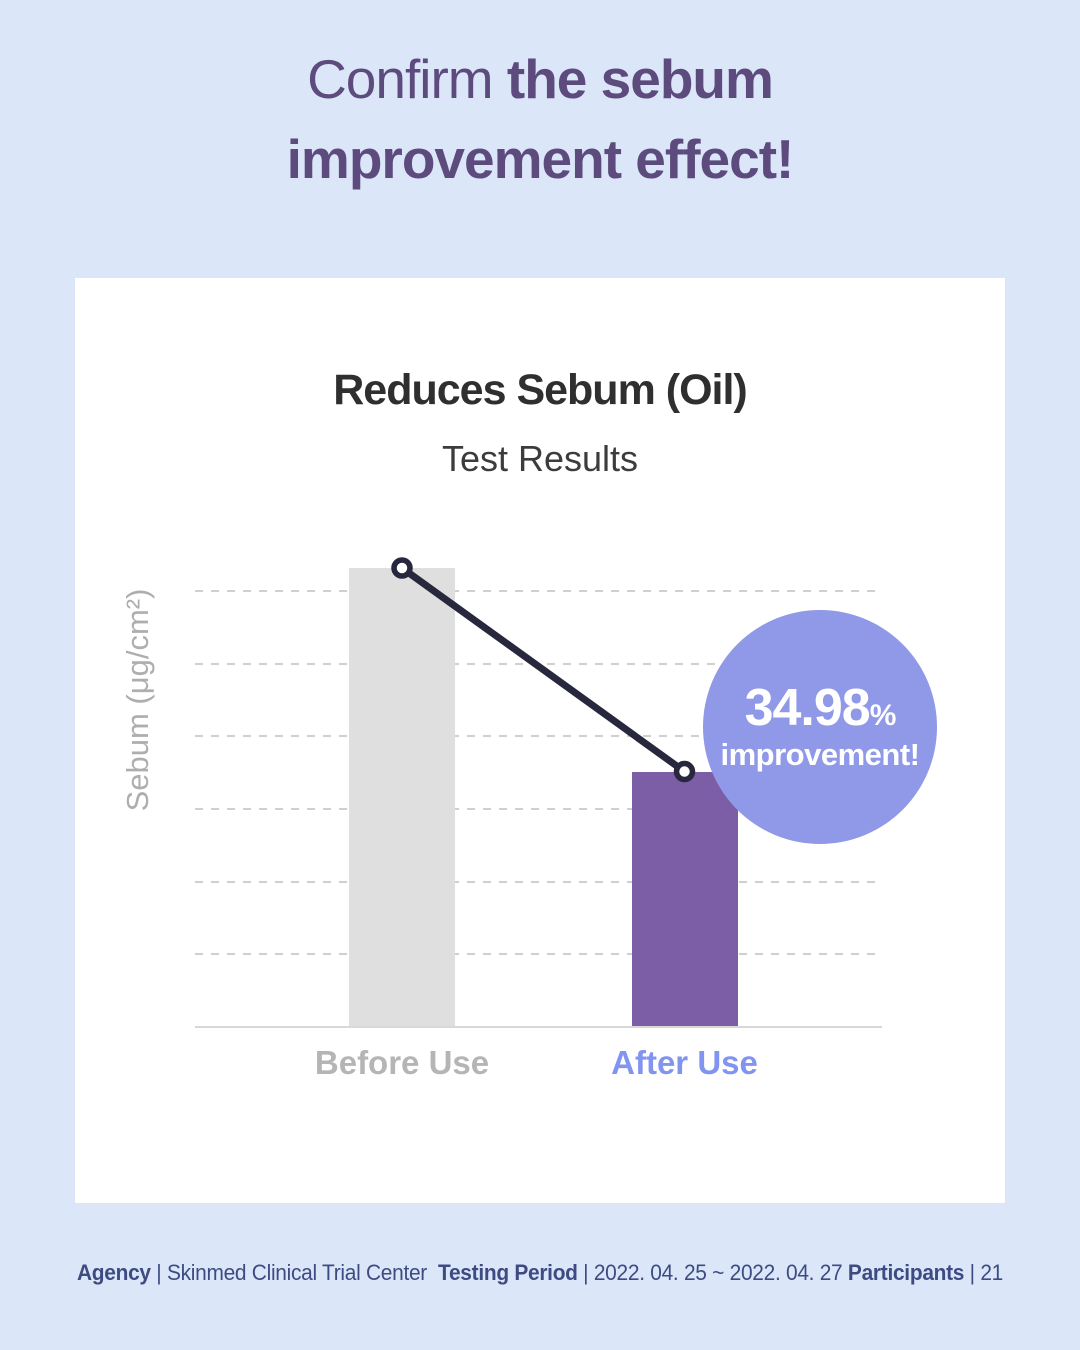 The image size is (1080, 1350). What do you see at coordinates (640, 79) in the screenshot?
I see `page-title-bold-part-line1: the sebum` at bounding box center [640, 79].